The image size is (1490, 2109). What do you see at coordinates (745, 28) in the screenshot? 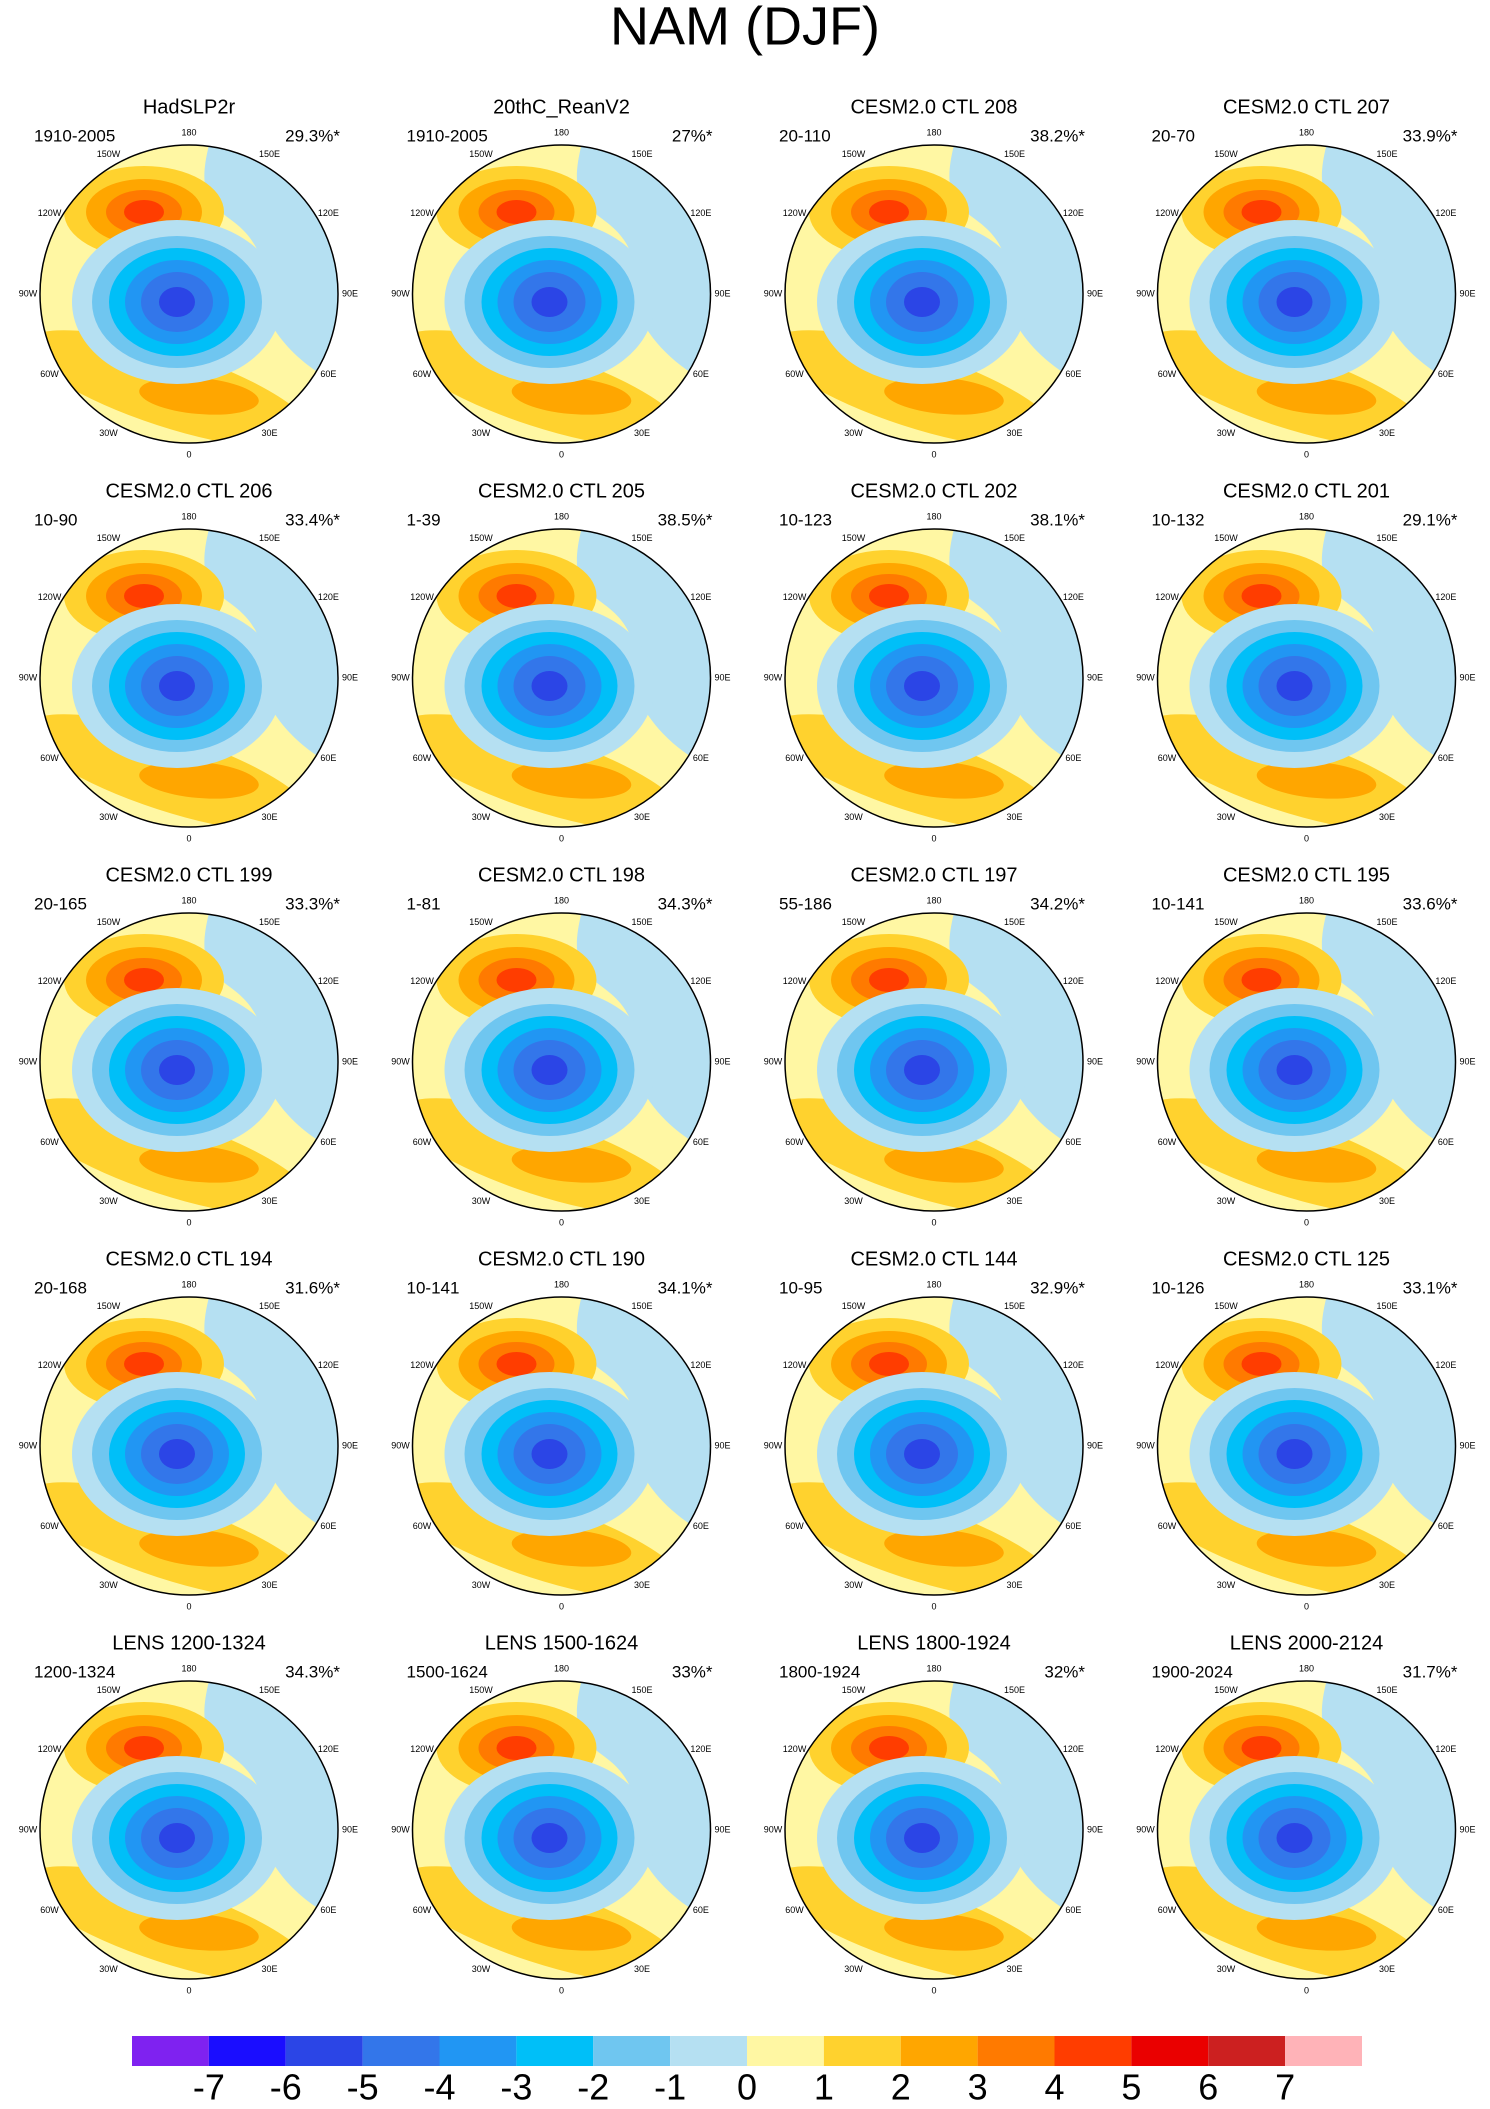
I see `figure-title: NAM (DJF)` at bounding box center [745, 28].